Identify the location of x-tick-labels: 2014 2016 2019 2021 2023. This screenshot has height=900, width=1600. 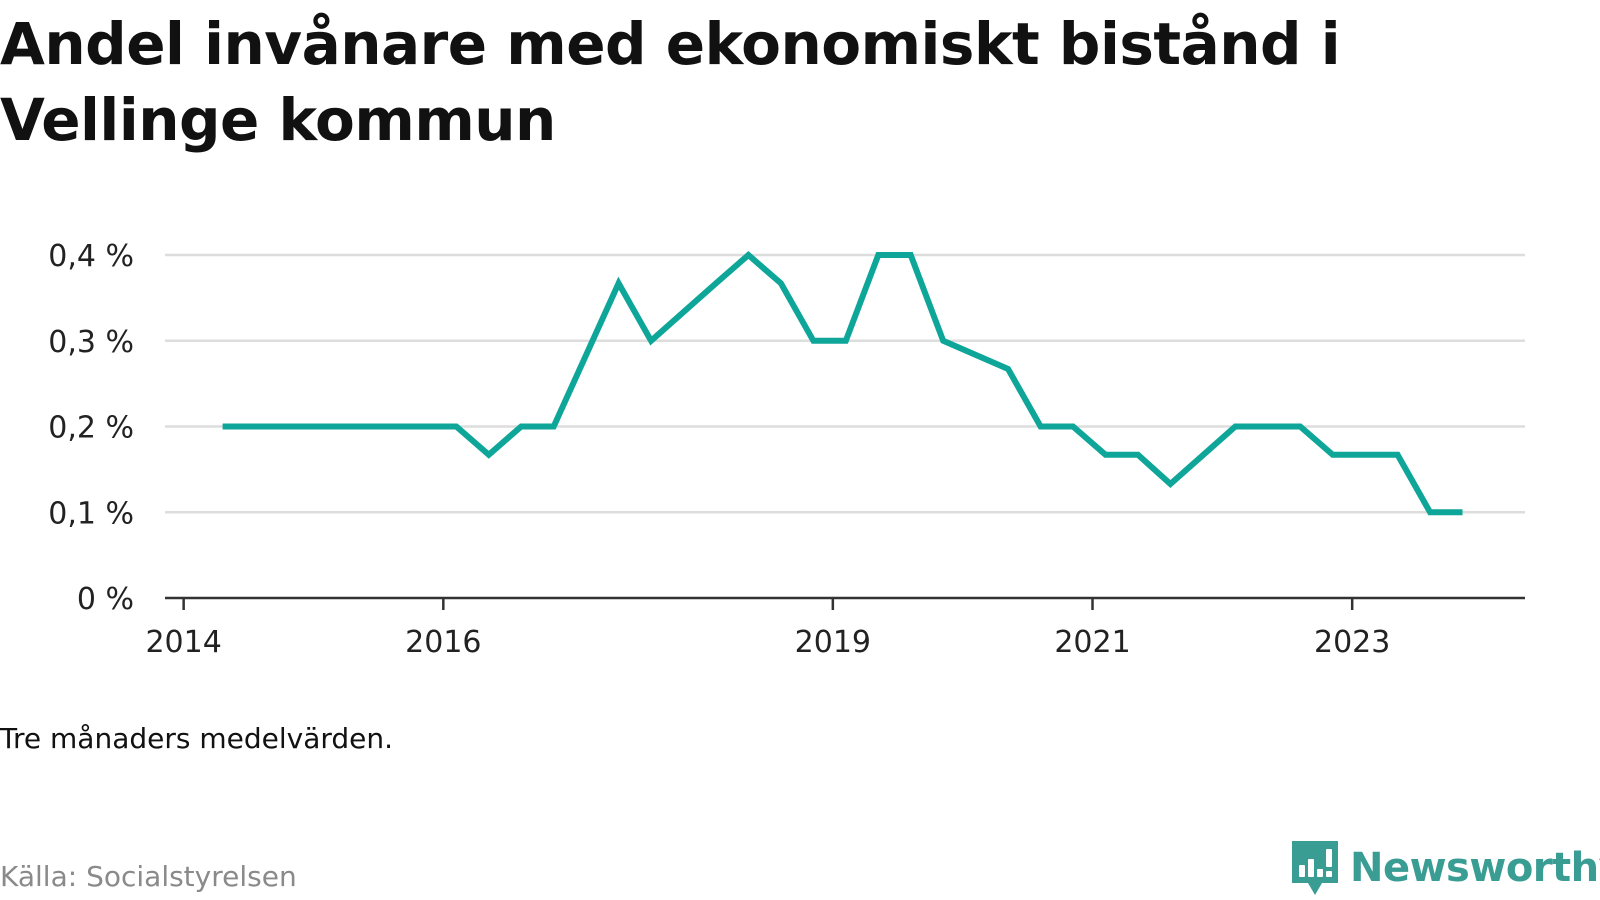
(767, 642).